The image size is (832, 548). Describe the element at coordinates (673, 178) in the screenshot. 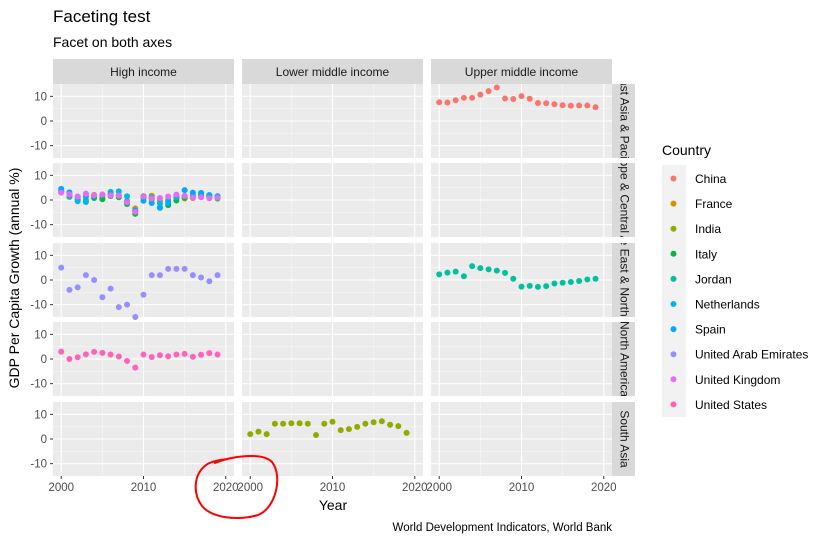

I see `legend-key-china` at that location.